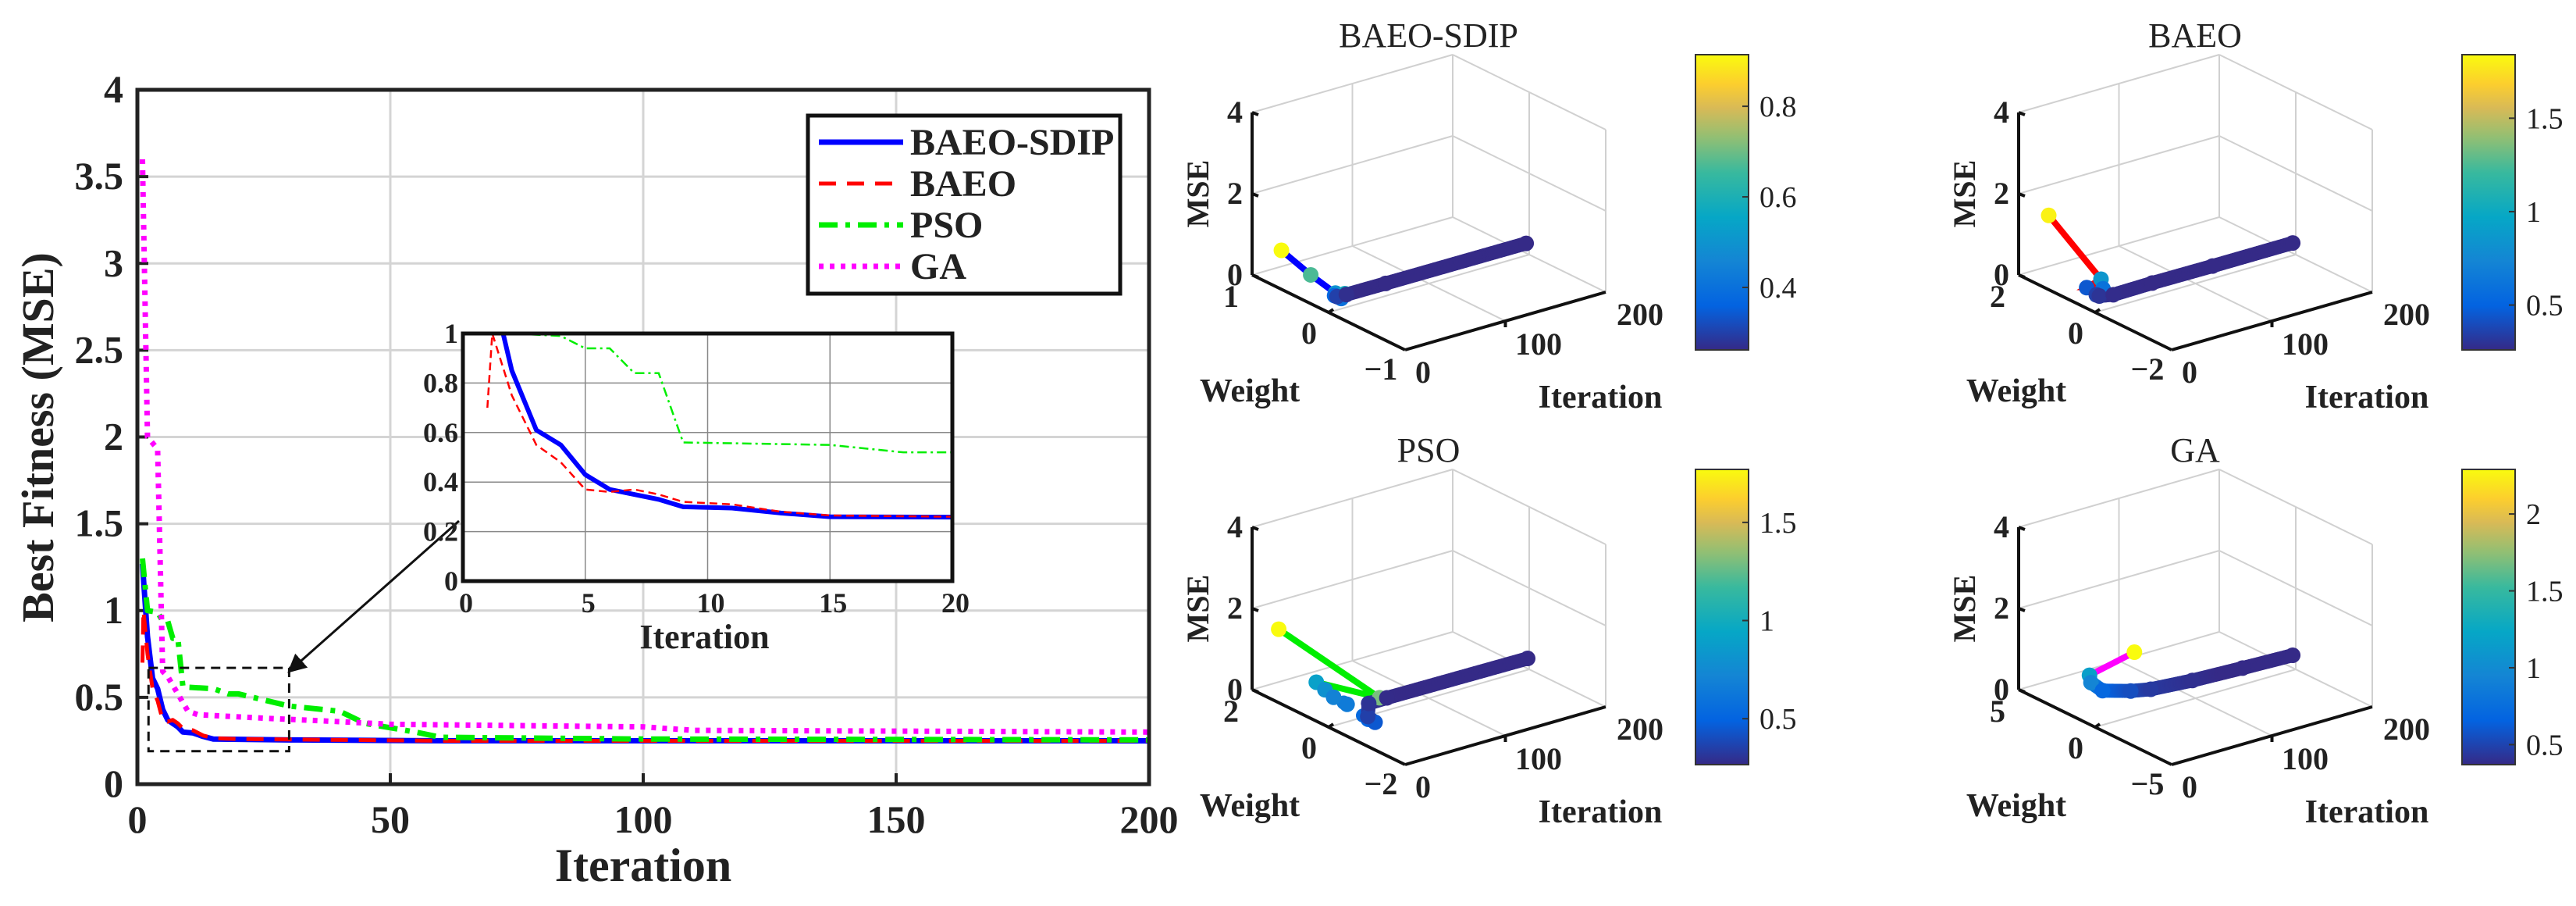 Image resolution: width=2576 pixels, height=906 pixels. What do you see at coordinates (466, 603) in the screenshot?
I see `inset-x-tick-label: 0` at bounding box center [466, 603].